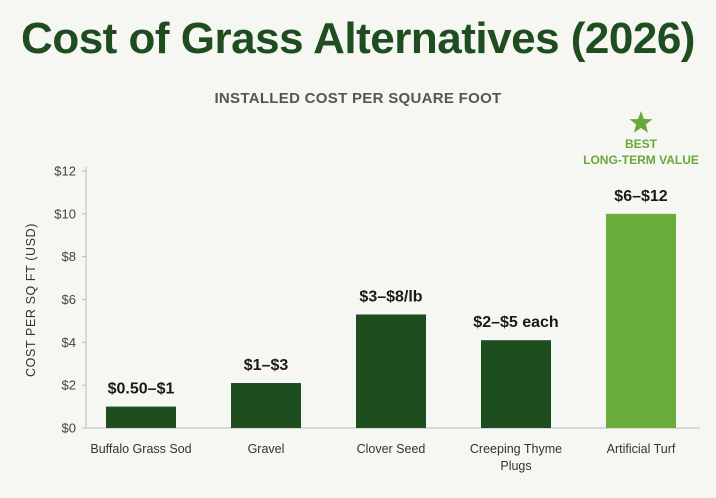 Image resolution: width=716 pixels, height=498 pixels. What do you see at coordinates (31, 300) in the screenshot?
I see `y-axis-label: COST PER SQ FT (USD)` at bounding box center [31, 300].